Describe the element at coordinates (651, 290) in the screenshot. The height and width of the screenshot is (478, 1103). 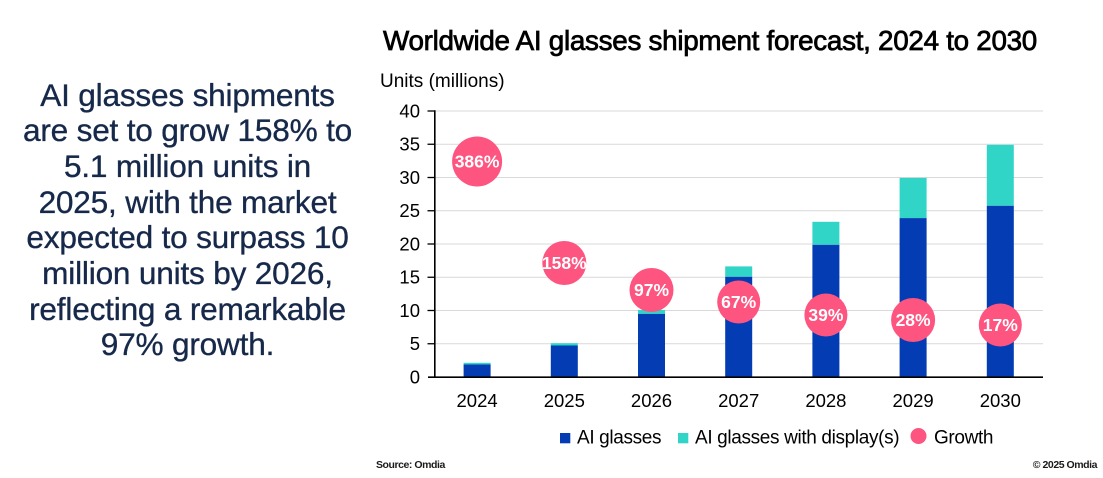
I see `svg-text: 97%` at that location.